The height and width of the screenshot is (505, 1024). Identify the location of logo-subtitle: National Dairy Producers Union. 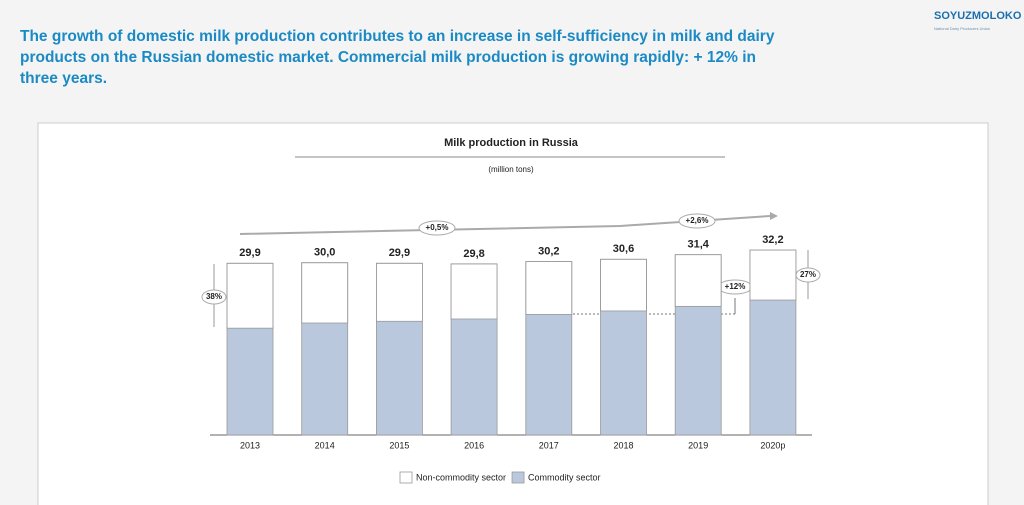
(962, 28).